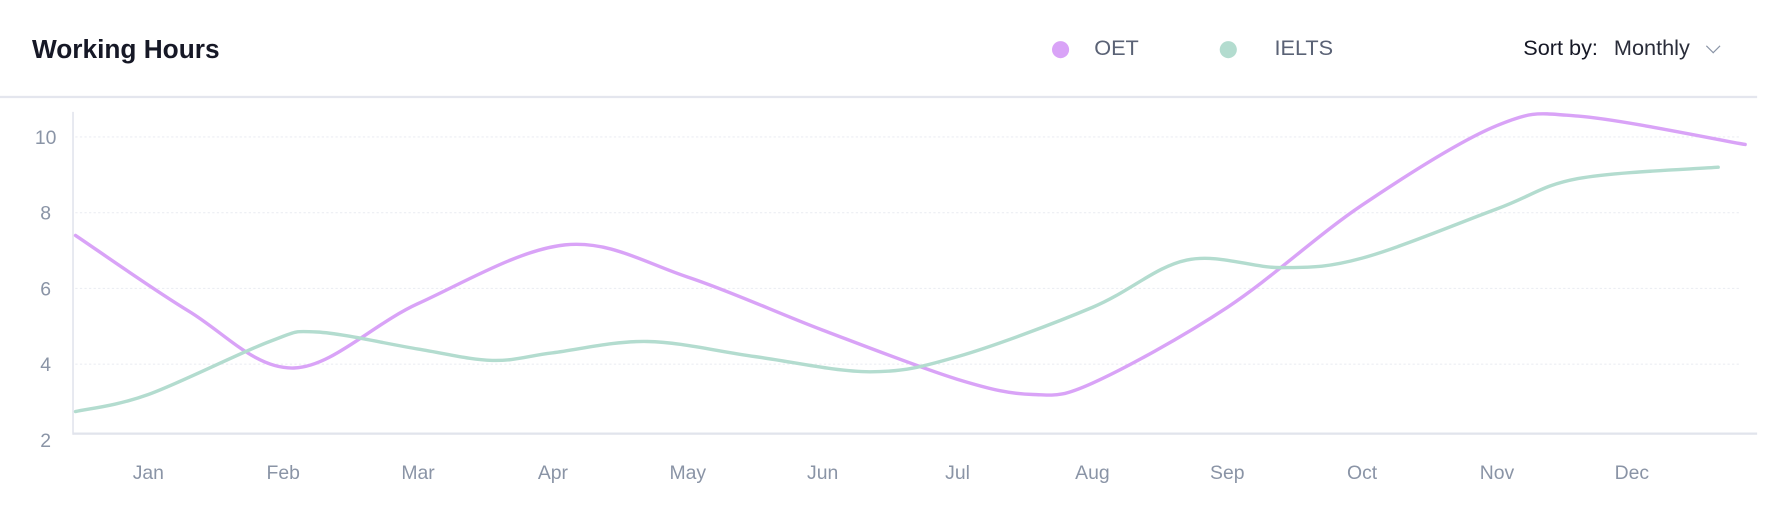  I want to click on x-tick-label: Oct, so click(1362, 473).